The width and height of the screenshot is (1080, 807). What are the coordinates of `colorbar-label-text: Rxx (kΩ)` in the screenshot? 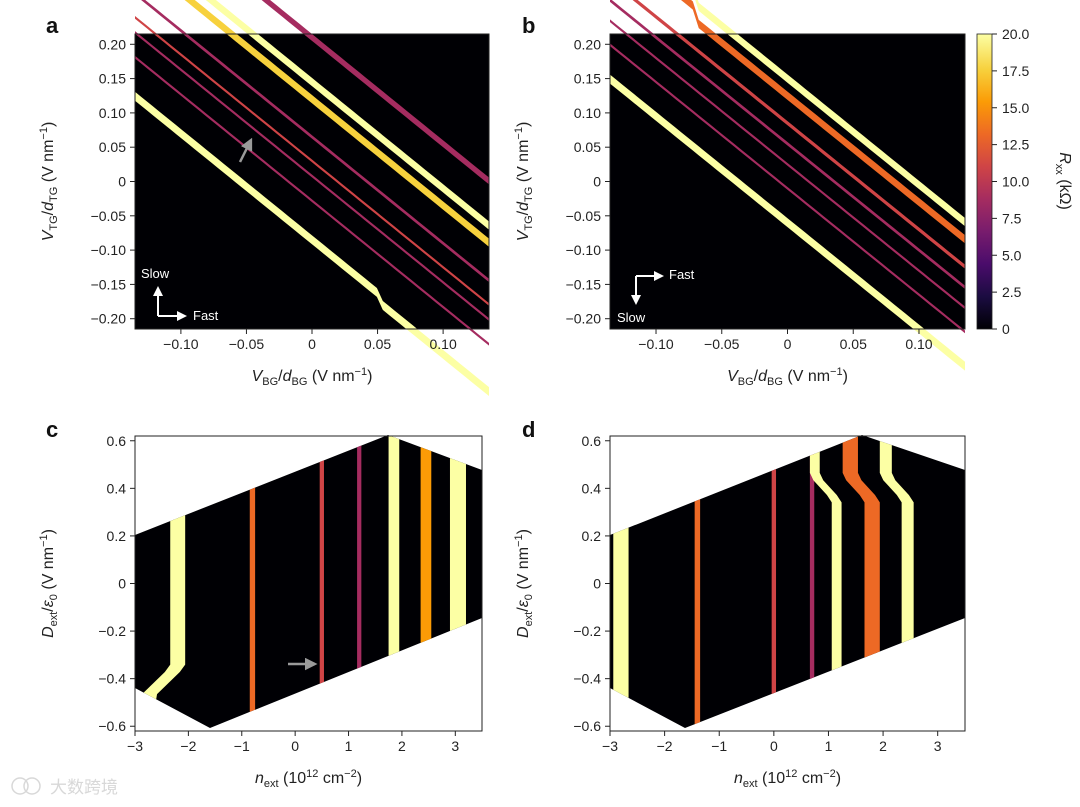 It's located at (1063, 181).